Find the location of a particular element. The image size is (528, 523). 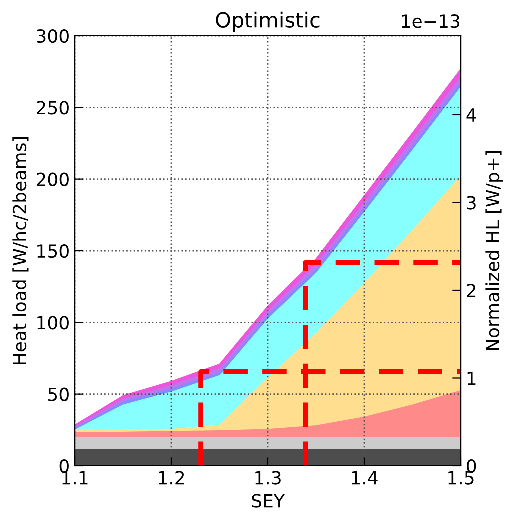

y-tick-label: 100 is located at coordinates (53, 323).